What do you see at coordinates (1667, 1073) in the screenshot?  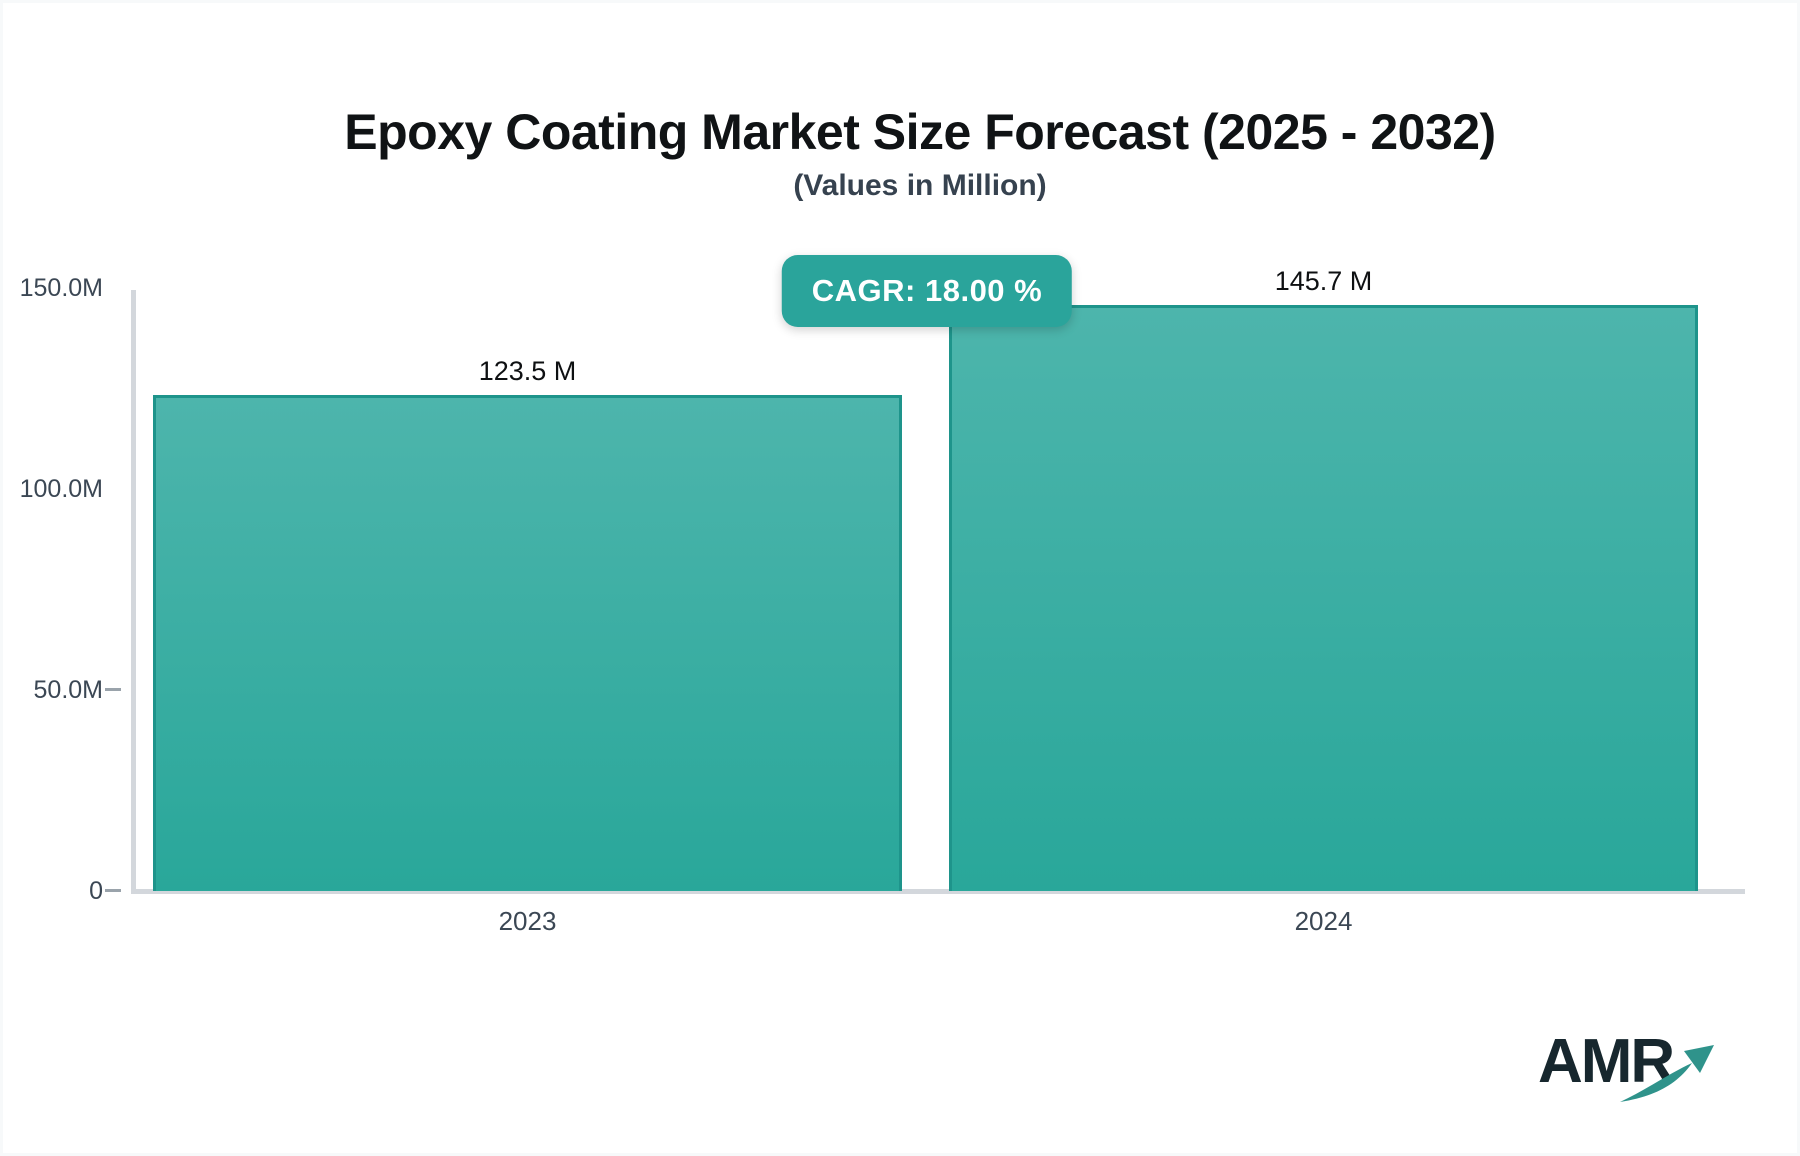 I see `growth-arrow-icon` at bounding box center [1667, 1073].